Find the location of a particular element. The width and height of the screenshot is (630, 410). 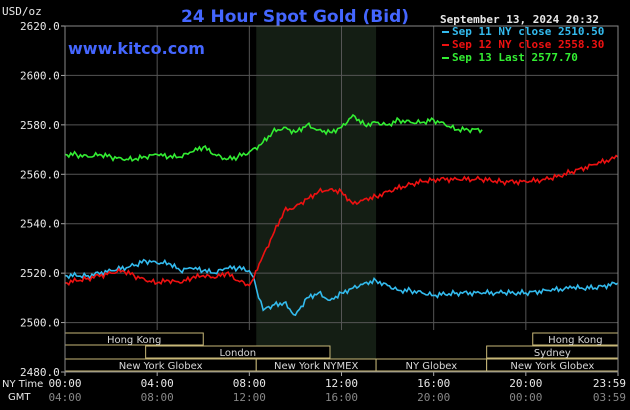

x-tick-label-gmt: 03:59 is located at coordinates (609, 397).